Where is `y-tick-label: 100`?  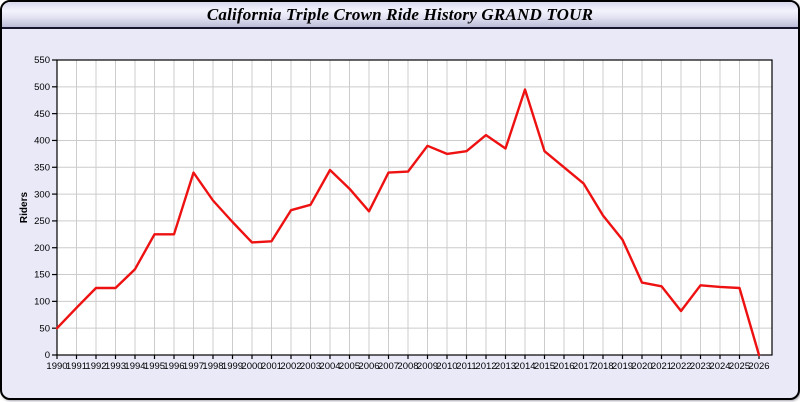
y-tick-label: 100 is located at coordinates (42, 302).